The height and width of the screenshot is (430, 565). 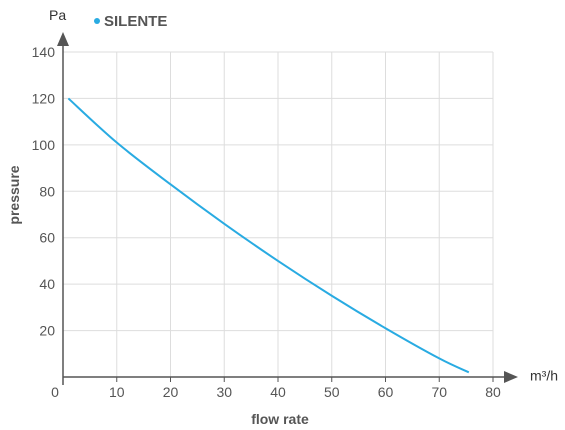 What do you see at coordinates (55, 392) in the screenshot?
I see `x-tick-label-0: 0` at bounding box center [55, 392].